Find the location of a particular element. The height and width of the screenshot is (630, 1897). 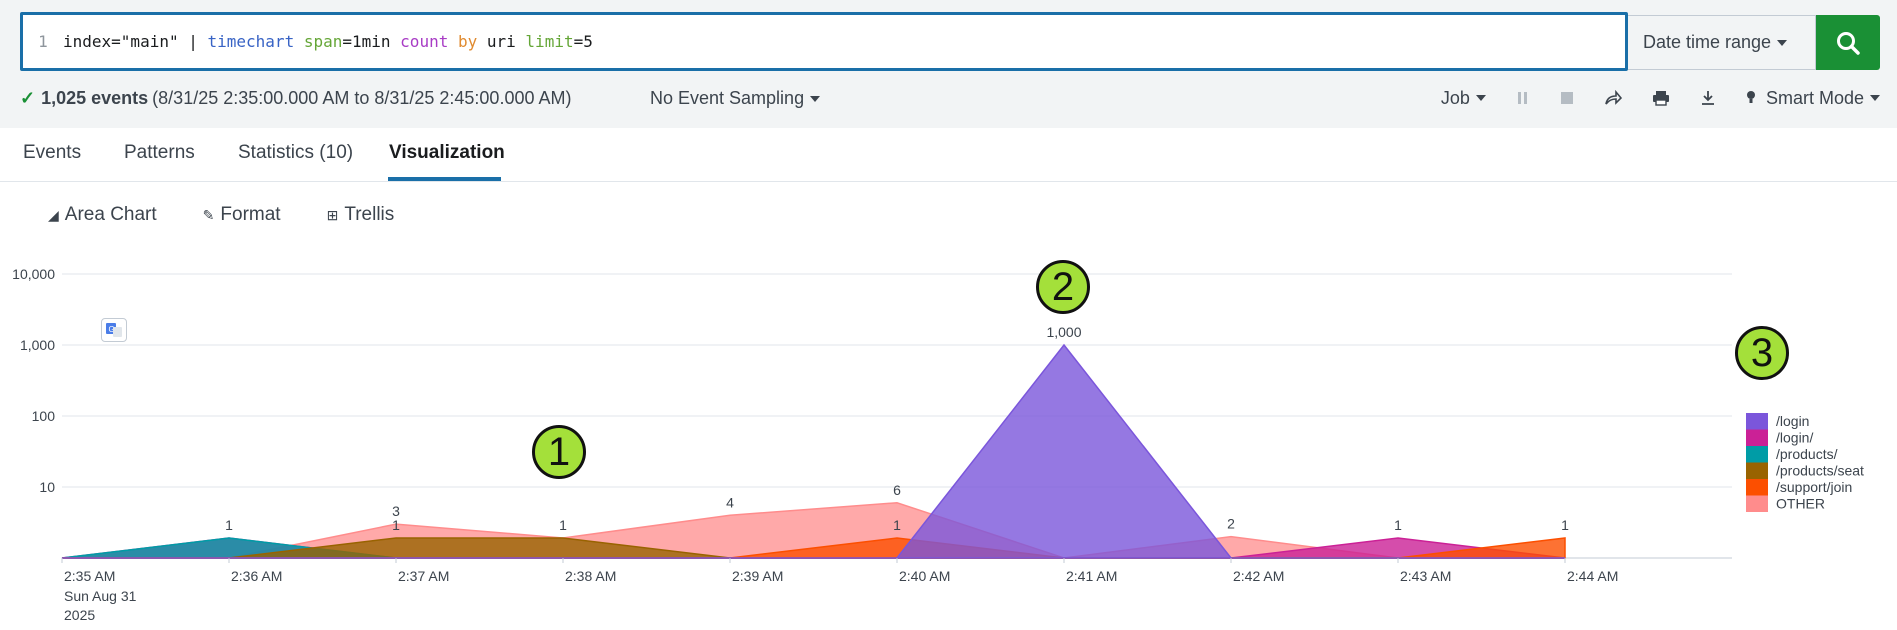

y-tick-label: 10,000 is located at coordinates (33, 274).